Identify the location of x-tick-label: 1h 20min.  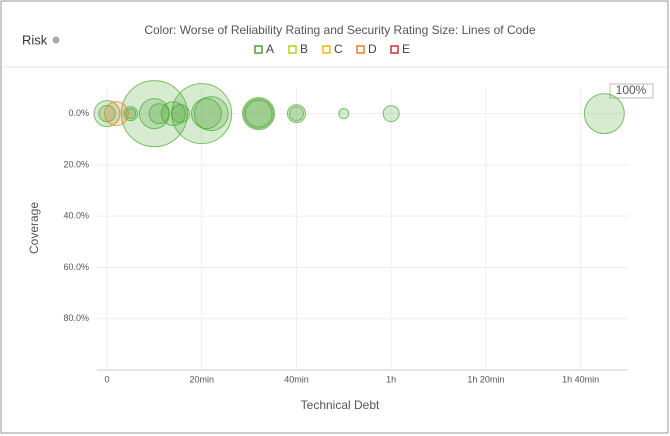
(485, 379).